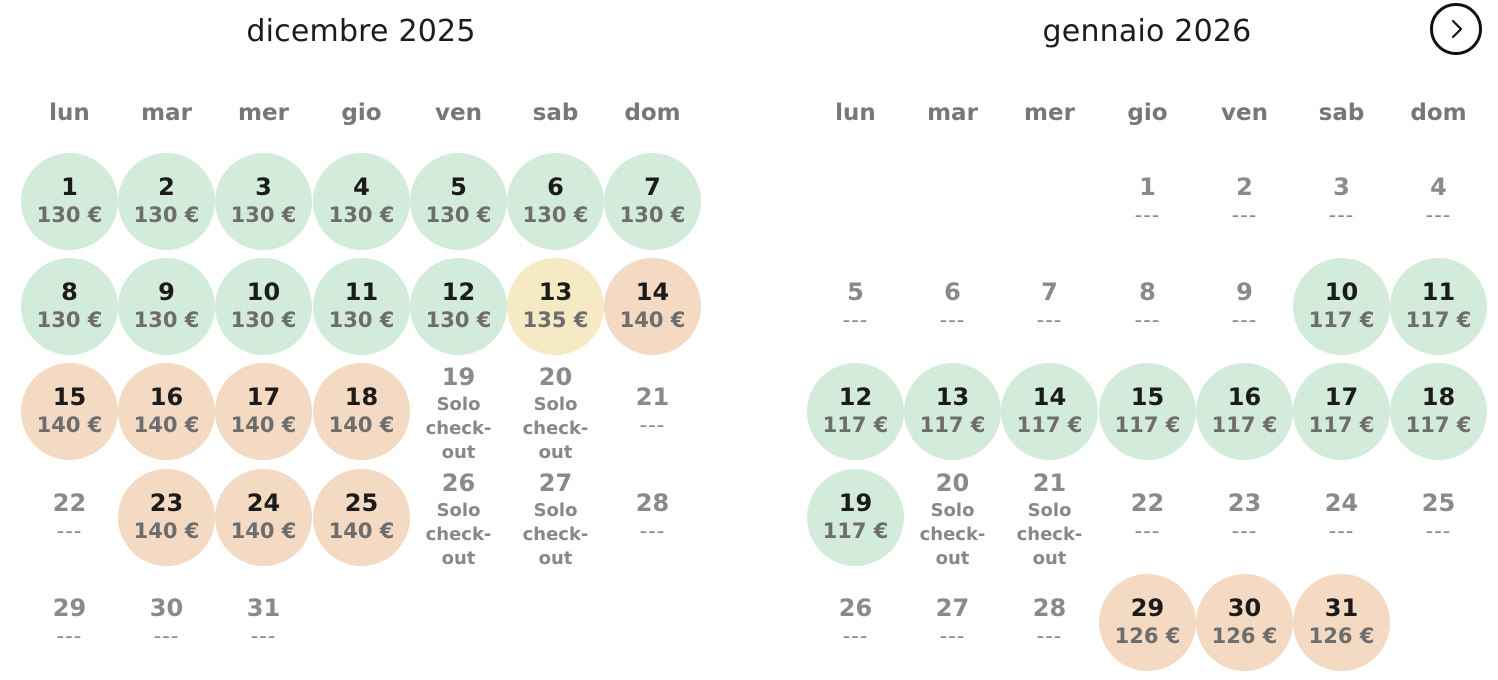 This screenshot has height=680, width=1498. Describe the element at coordinates (1341, 411) in the screenshot. I see `day-cell-17: 17 117 €` at that location.